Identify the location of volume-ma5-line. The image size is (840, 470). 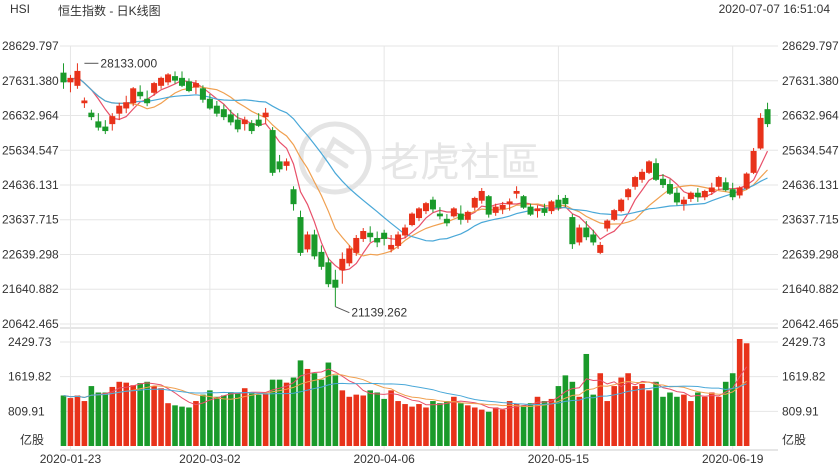
(405, 388).